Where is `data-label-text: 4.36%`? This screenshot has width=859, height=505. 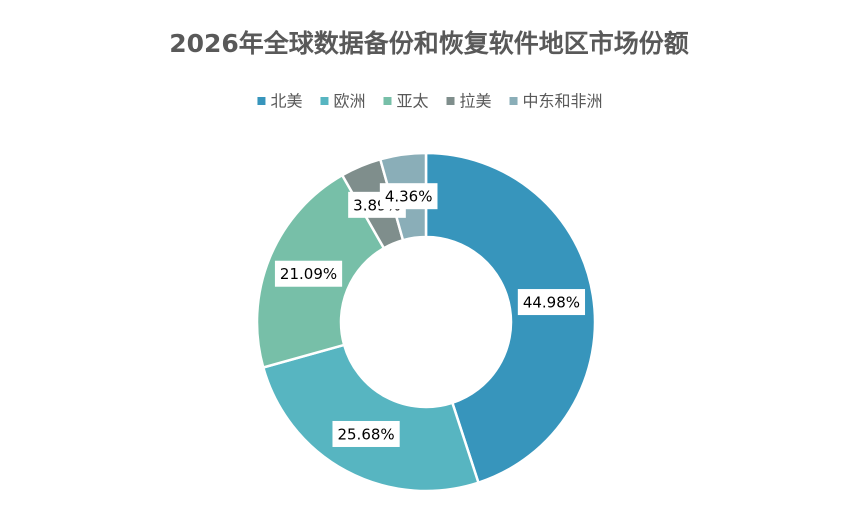
data-label-text: 4.36% is located at coordinates (409, 197).